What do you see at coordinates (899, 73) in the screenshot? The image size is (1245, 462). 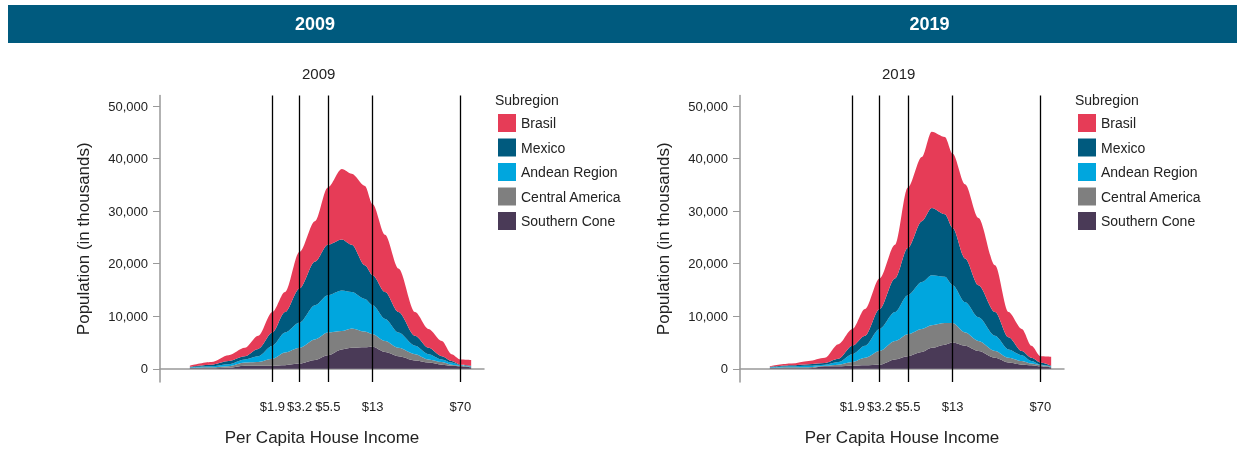 I see `chart-title: 2019` at bounding box center [899, 73].